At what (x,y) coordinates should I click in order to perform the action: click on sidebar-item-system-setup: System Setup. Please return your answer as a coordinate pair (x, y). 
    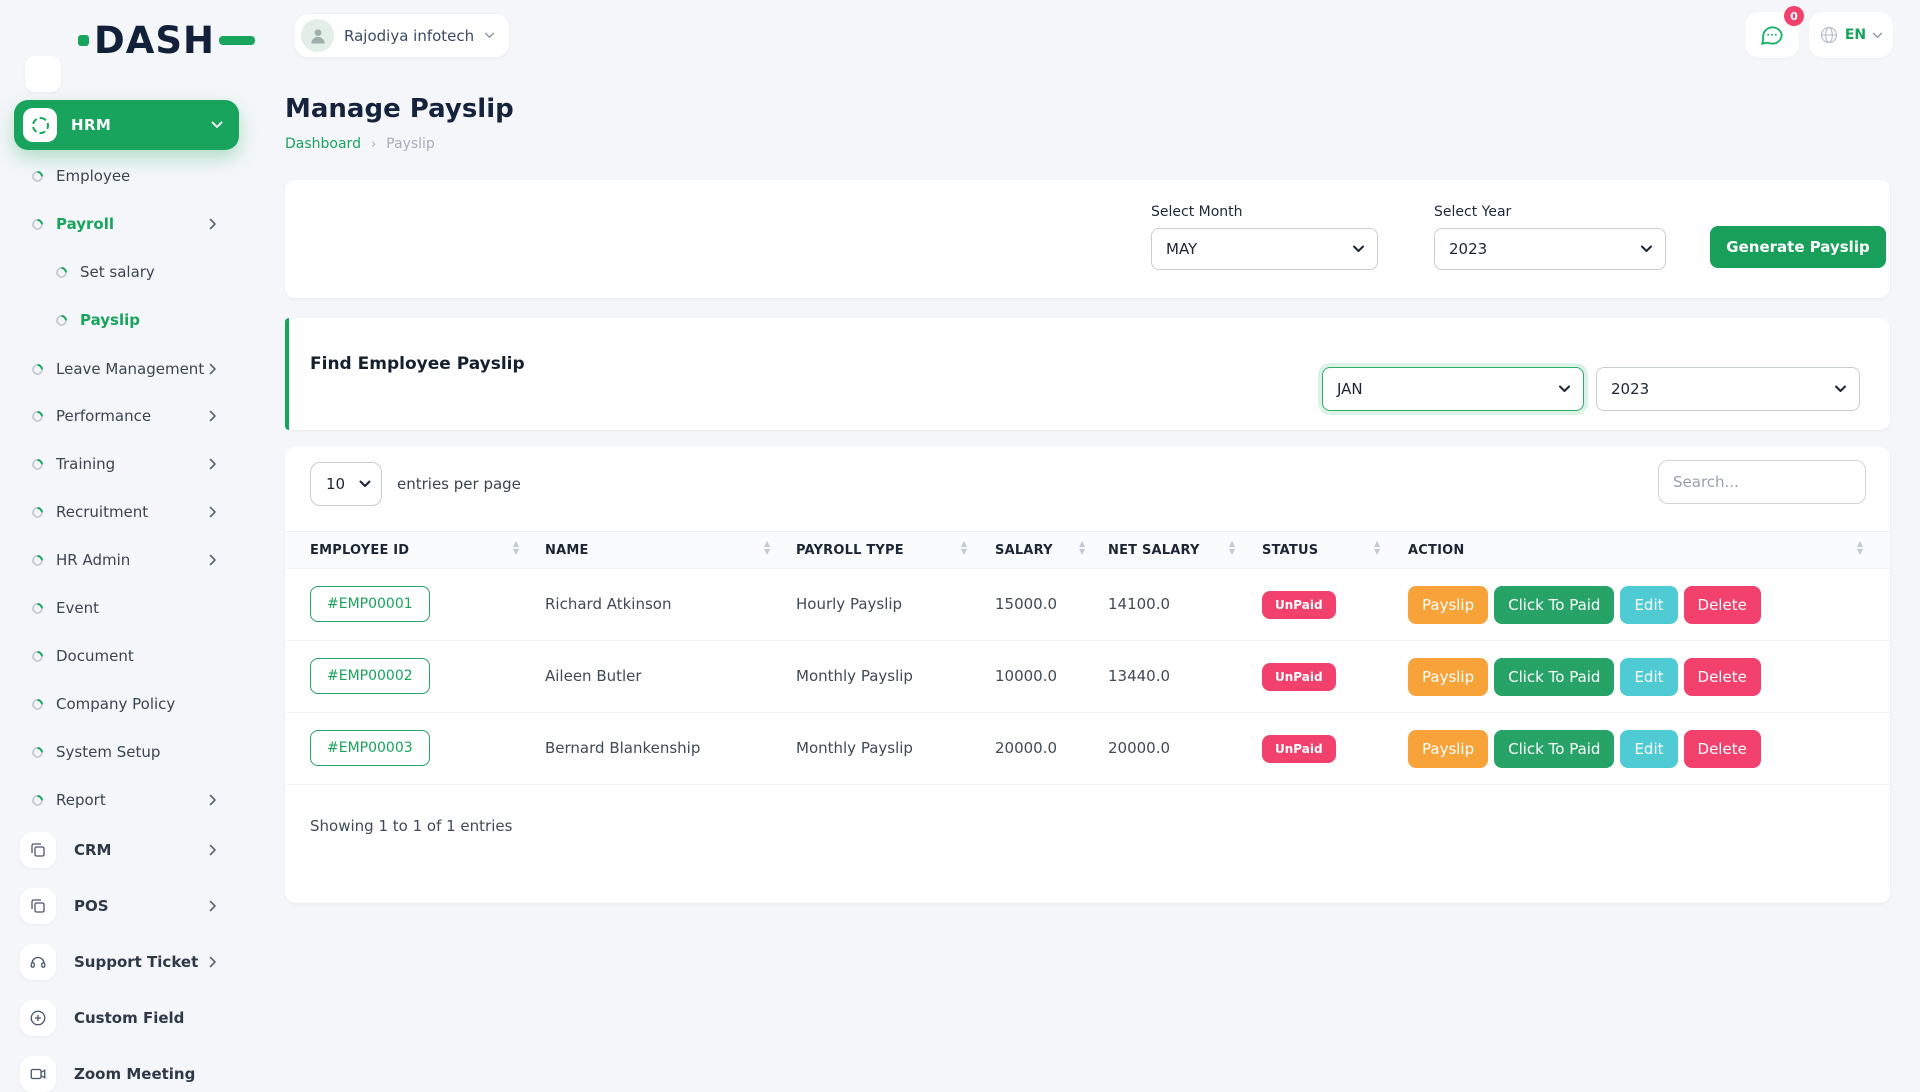
    Looking at the image, I should click on (127, 752).